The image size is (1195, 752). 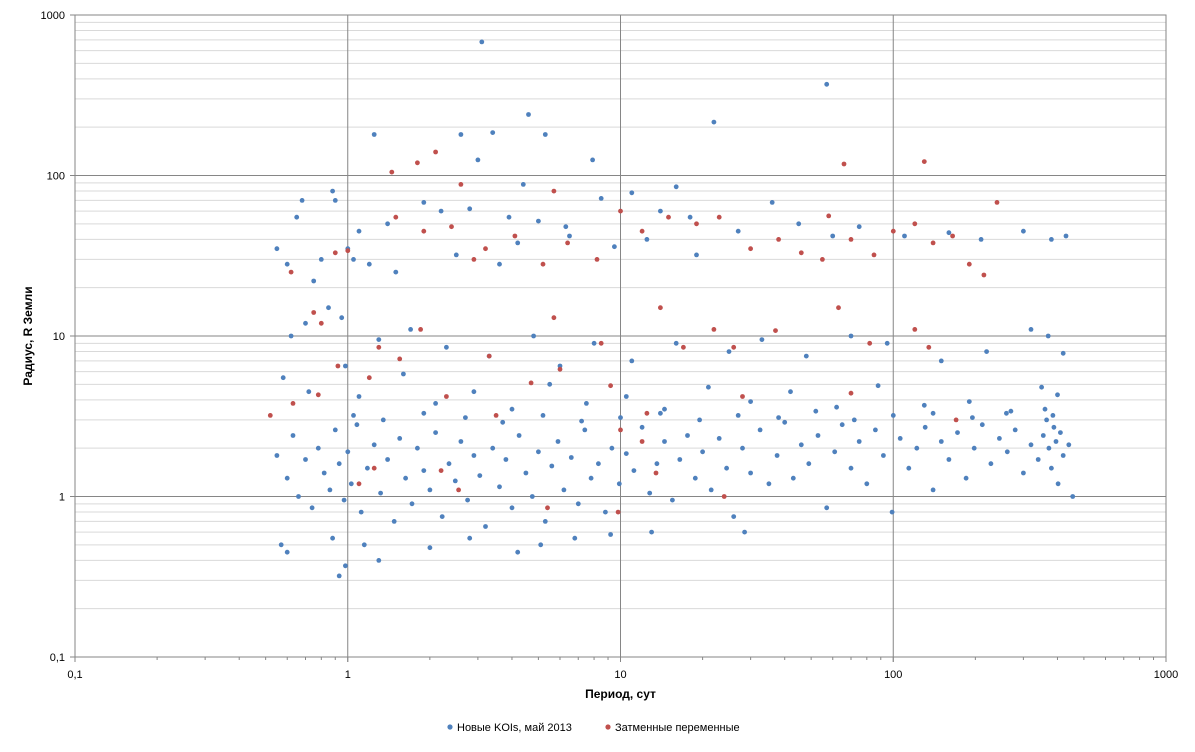 What do you see at coordinates (608, 727) in the screenshot?
I see `legend-marker-eclipsing` at bounding box center [608, 727].